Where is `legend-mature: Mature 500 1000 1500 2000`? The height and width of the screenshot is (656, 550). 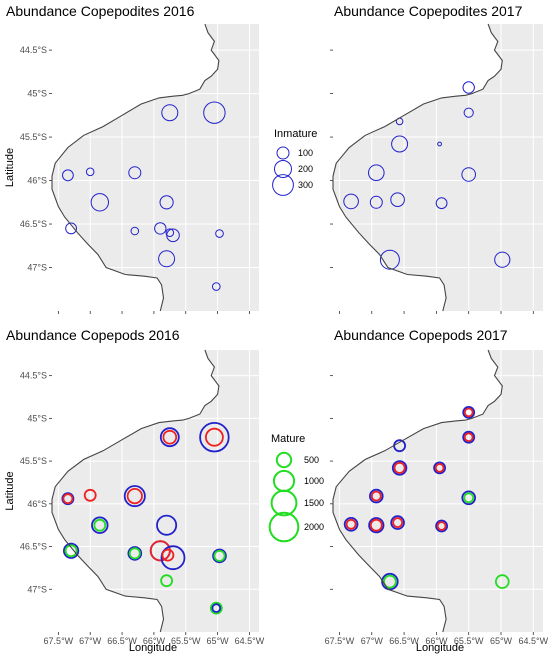
legend-mature: Mature 500 1000 1500 2000 is located at coordinates (296, 488).